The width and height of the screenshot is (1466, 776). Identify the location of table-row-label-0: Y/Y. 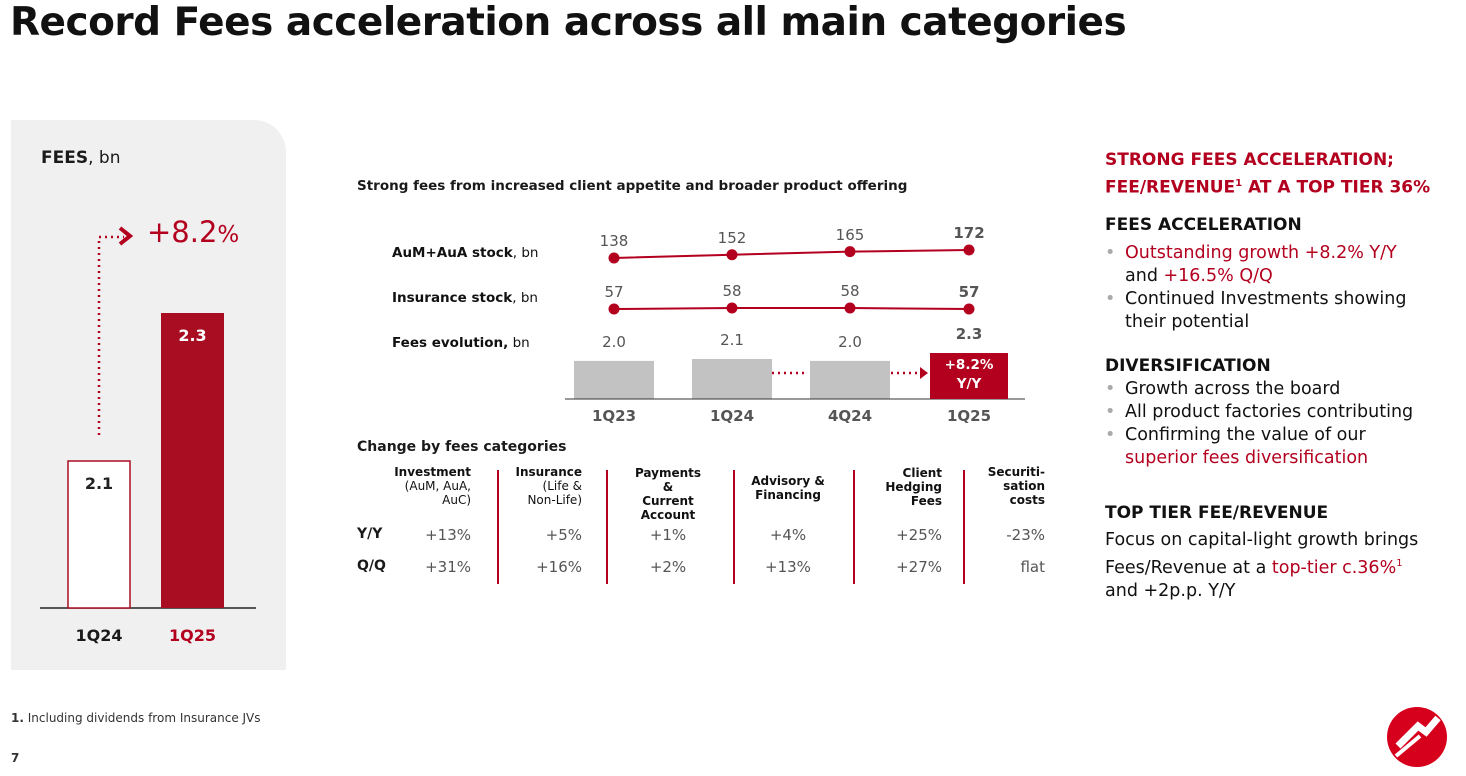
(370, 534).